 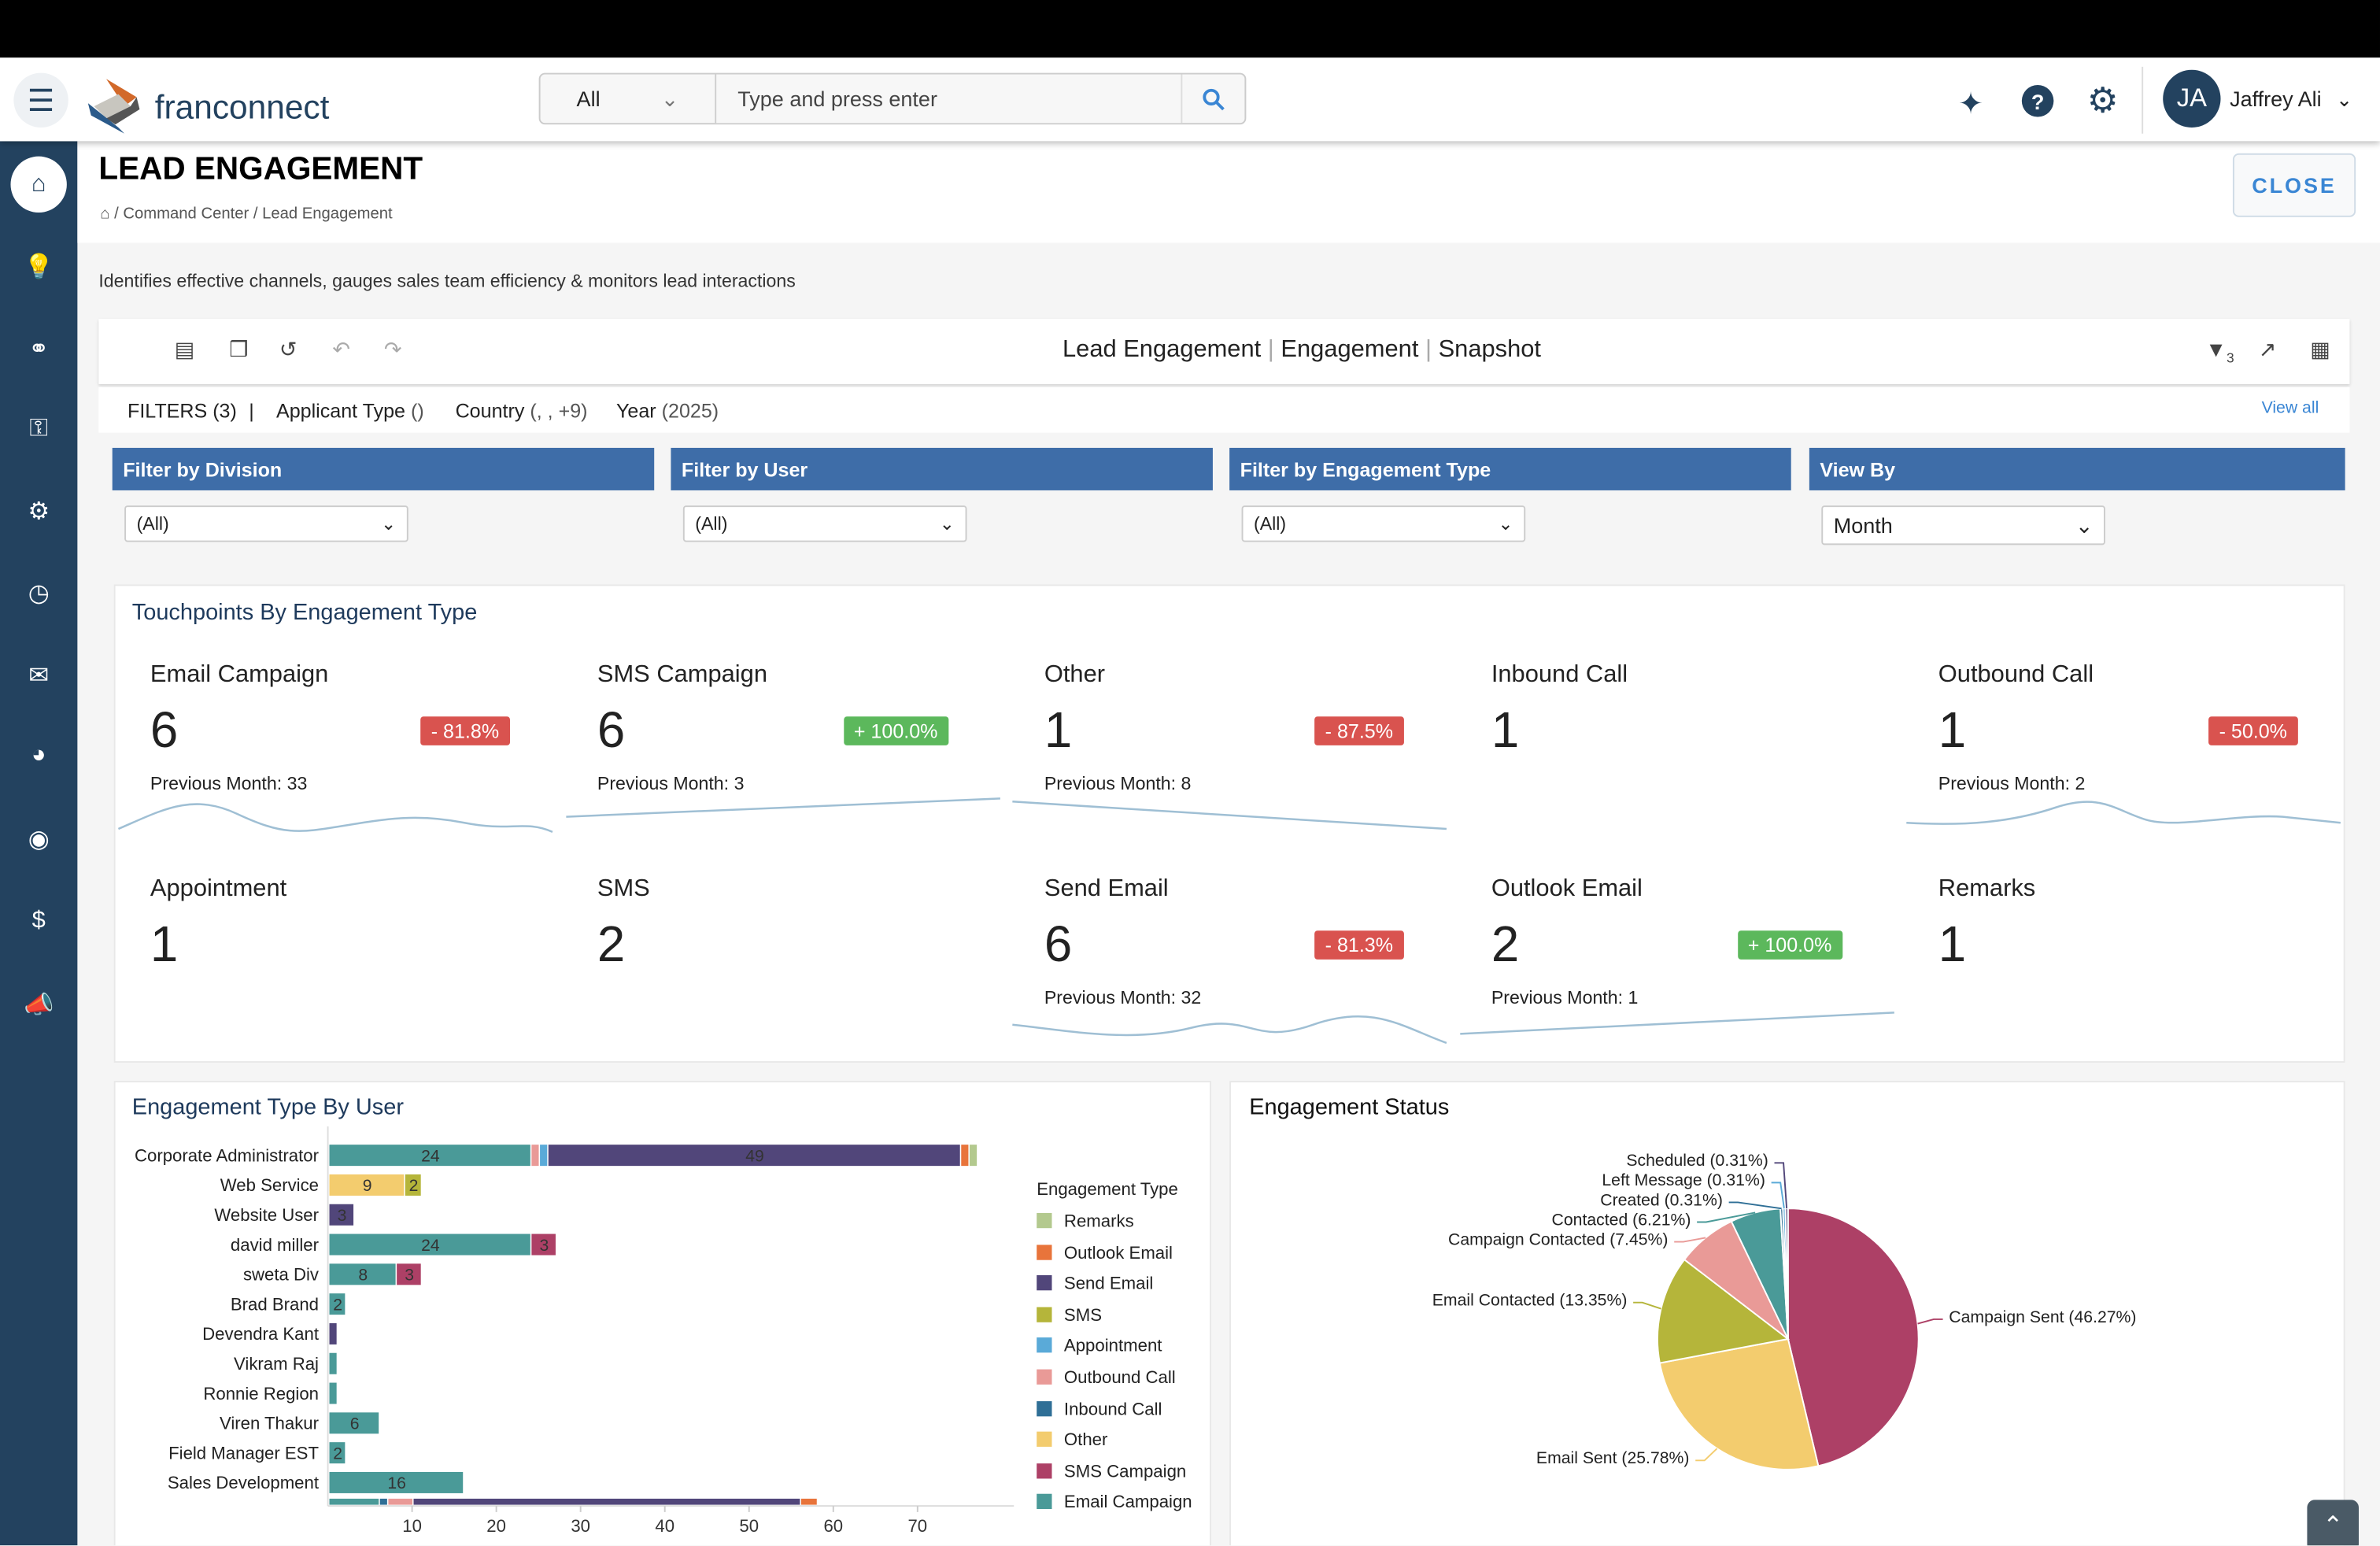 What do you see at coordinates (1105, 1253) in the screenshot?
I see `legend-item: Outlook Email` at bounding box center [1105, 1253].